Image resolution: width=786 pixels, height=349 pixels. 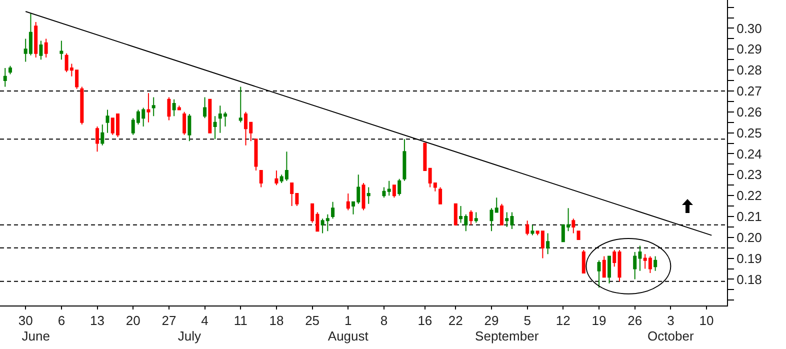 What do you see at coordinates (749, 174) in the screenshot?
I see `y-tick-label: 0.23` at bounding box center [749, 174].